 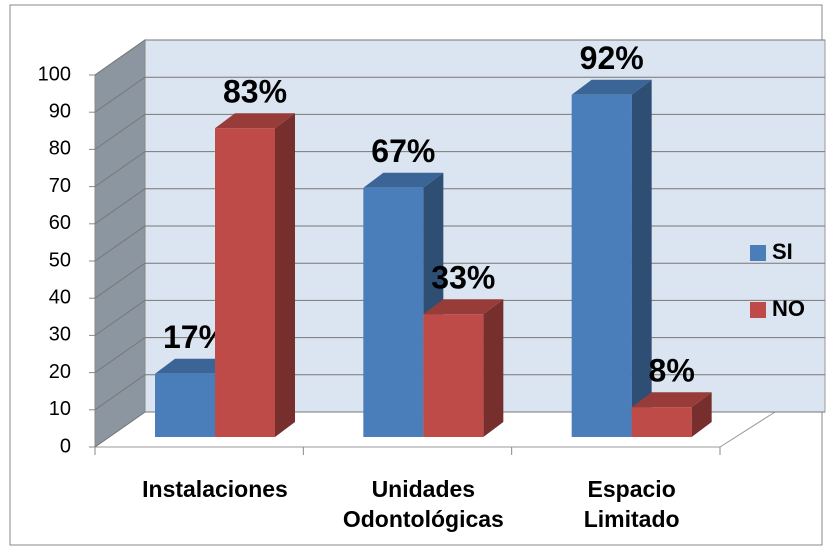 I want to click on legend-label: NO, so click(x=788, y=308).